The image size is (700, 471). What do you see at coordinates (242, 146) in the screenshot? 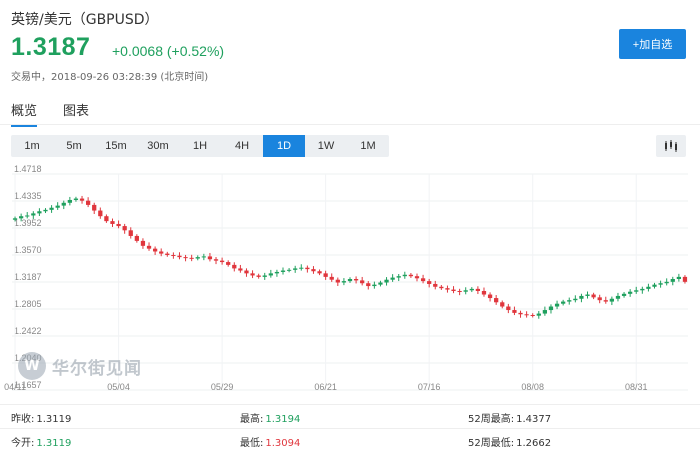
I see `period-4h: 4H` at bounding box center [242, 146].